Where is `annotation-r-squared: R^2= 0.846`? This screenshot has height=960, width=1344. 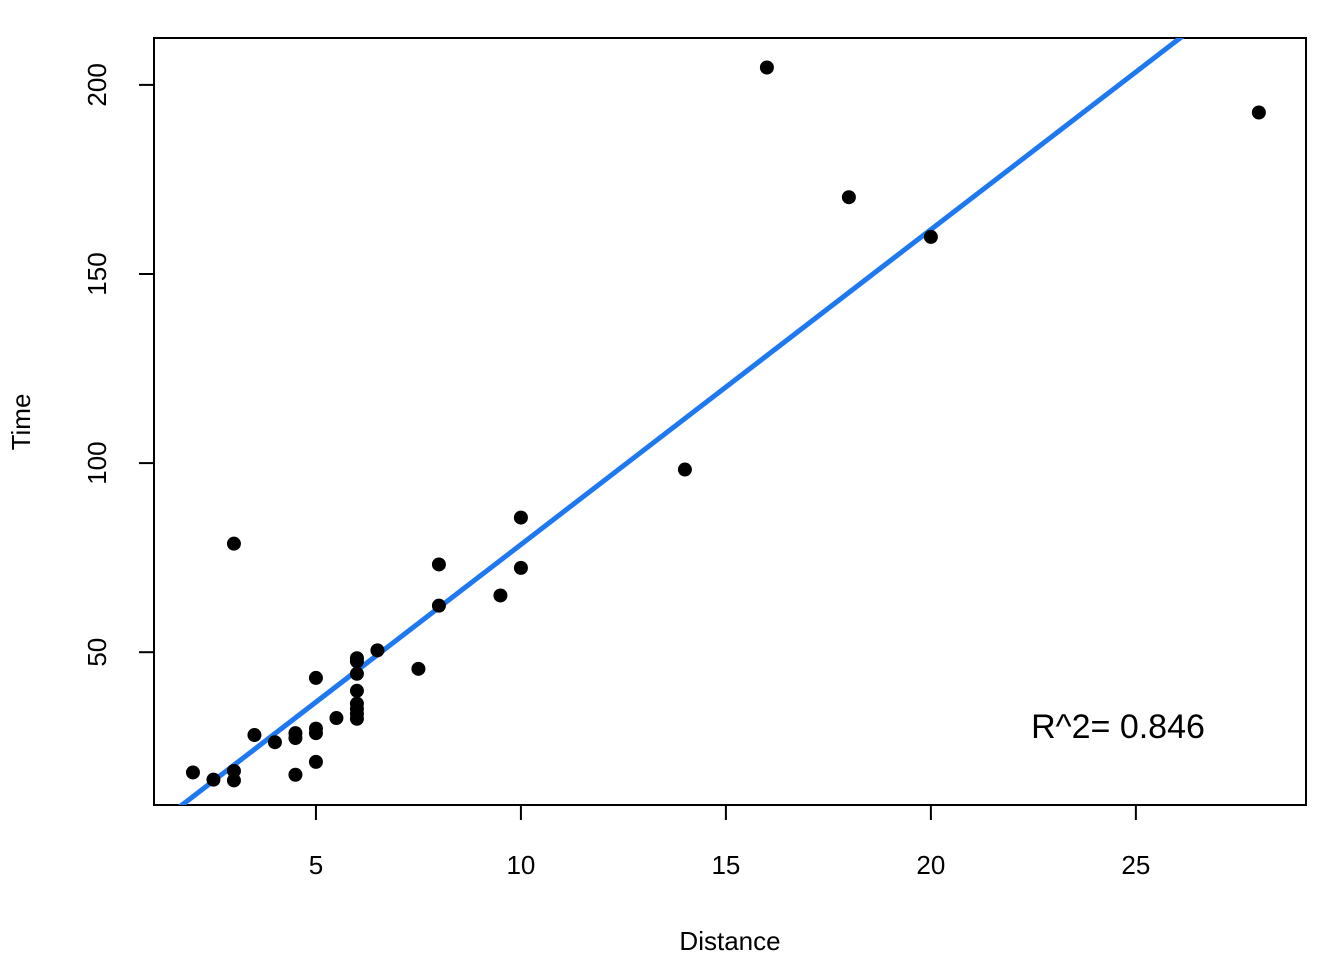
annotation-r-squared: R^2= 0.846 is located at coordinates (1118, 727).